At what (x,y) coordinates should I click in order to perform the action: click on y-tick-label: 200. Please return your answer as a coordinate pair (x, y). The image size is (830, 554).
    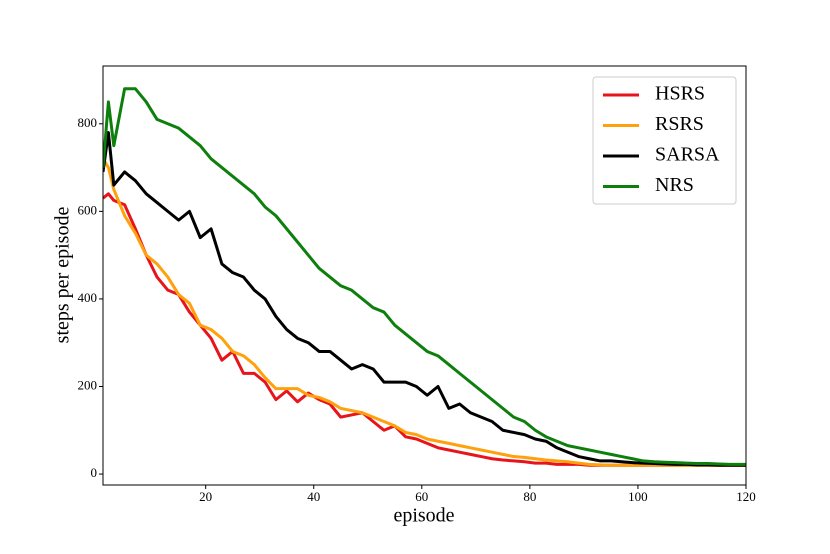
    Looking at the image, I should click on (88, 384).